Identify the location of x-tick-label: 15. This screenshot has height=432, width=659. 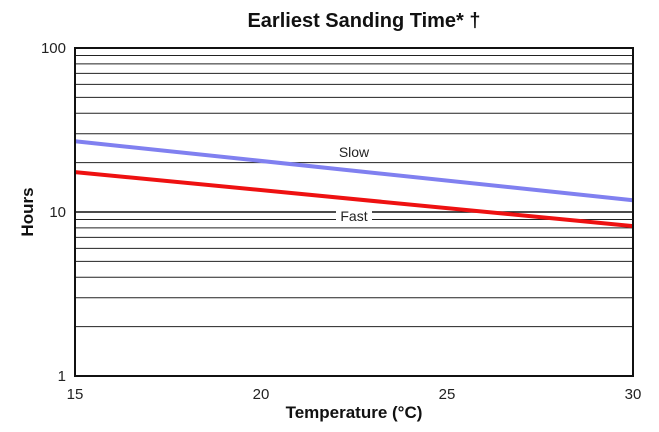
(75, 394).